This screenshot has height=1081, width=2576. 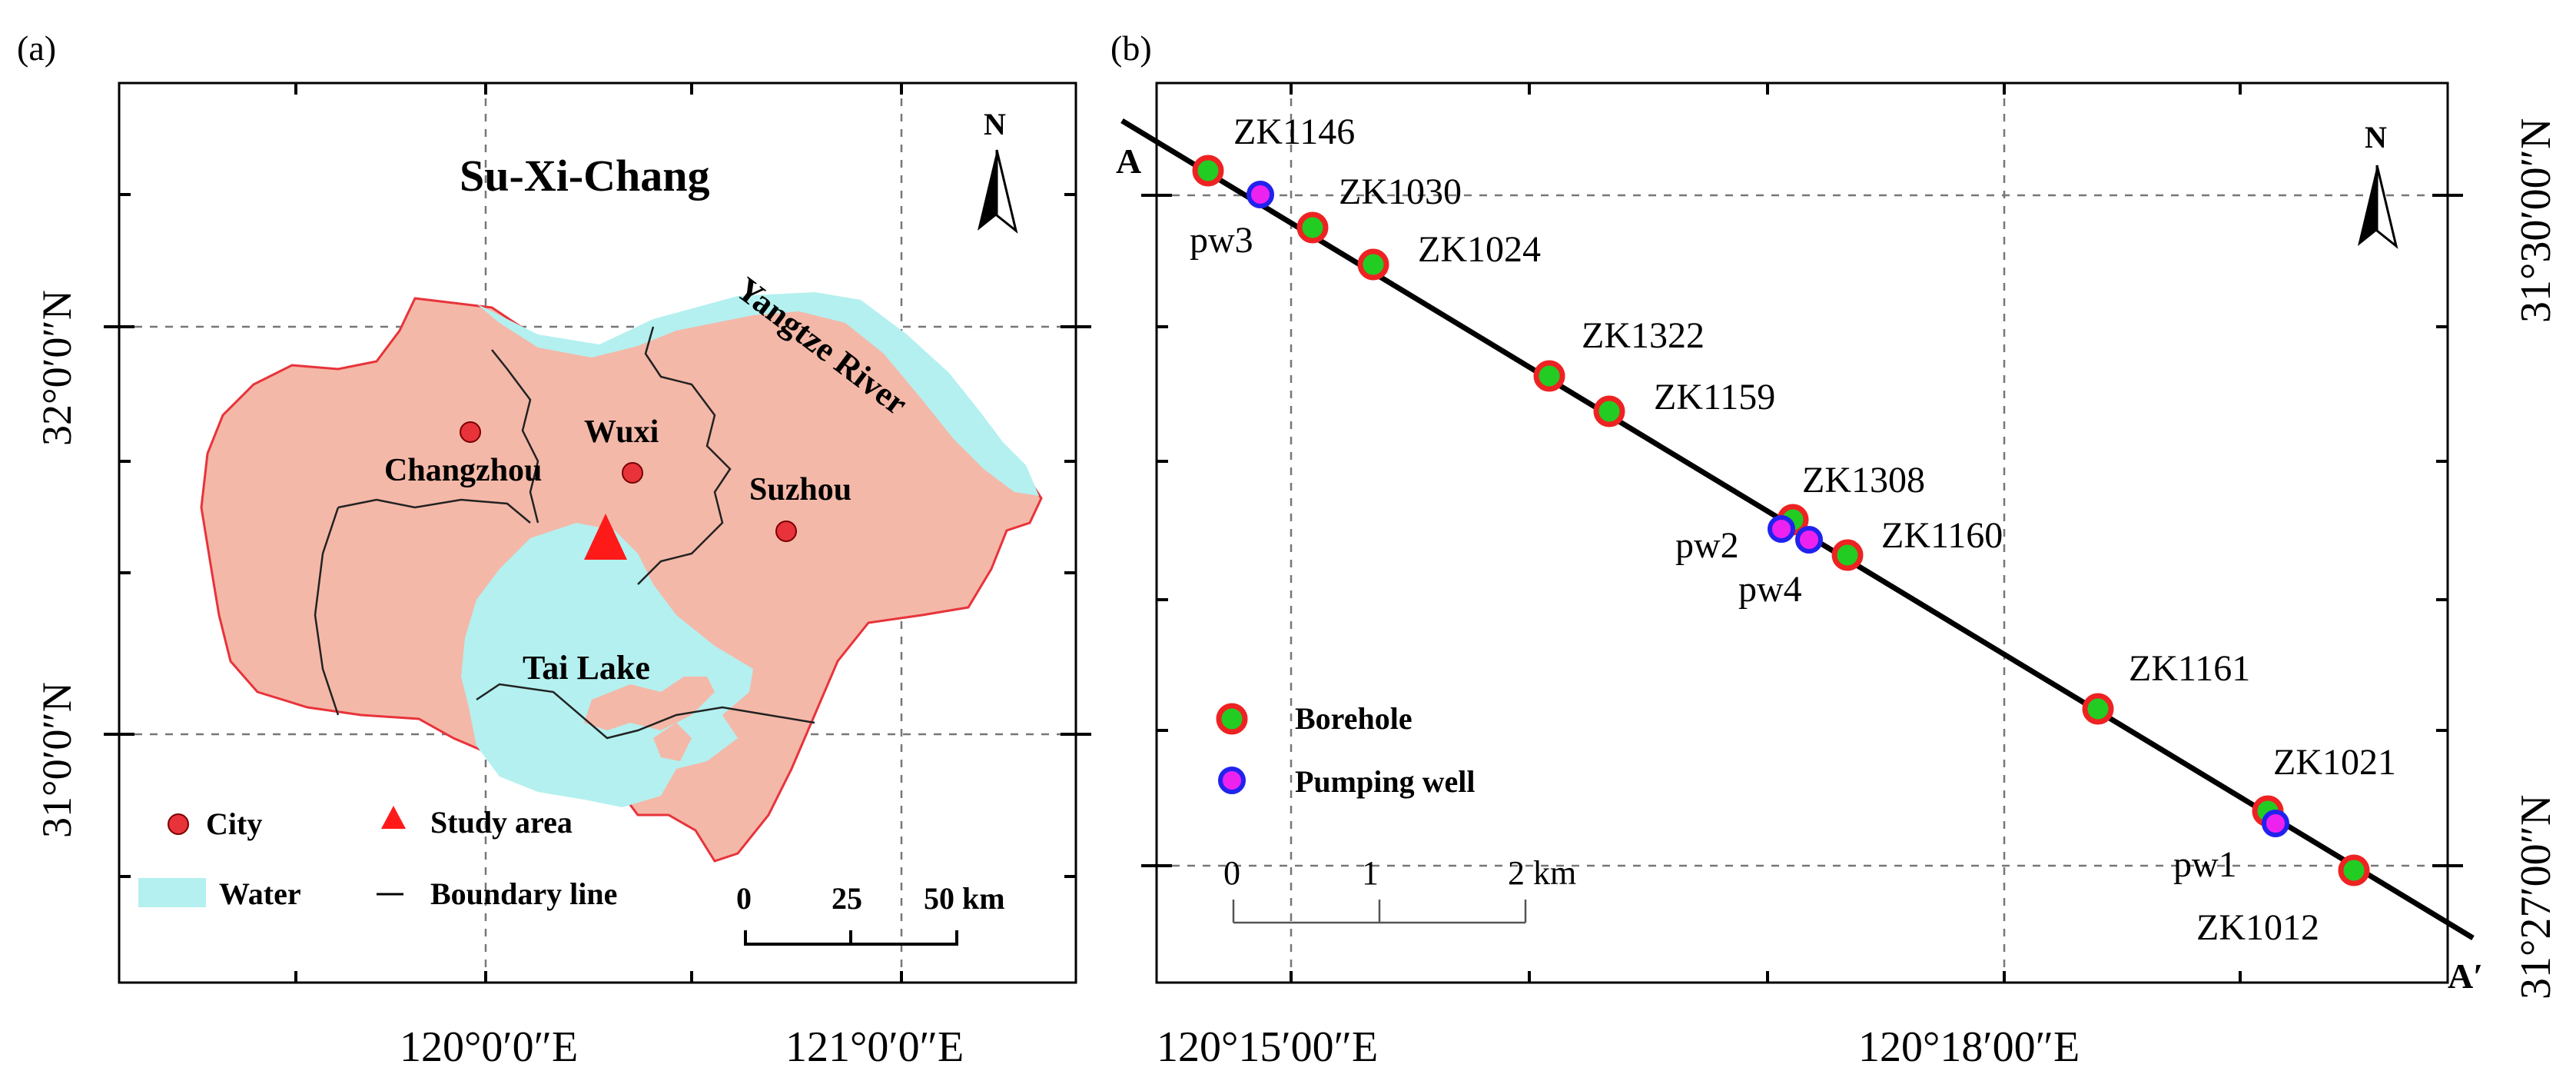 I want to click on panel-b-lon-label-12015: 120°15′00″E, so click(x=1267, y=1047).